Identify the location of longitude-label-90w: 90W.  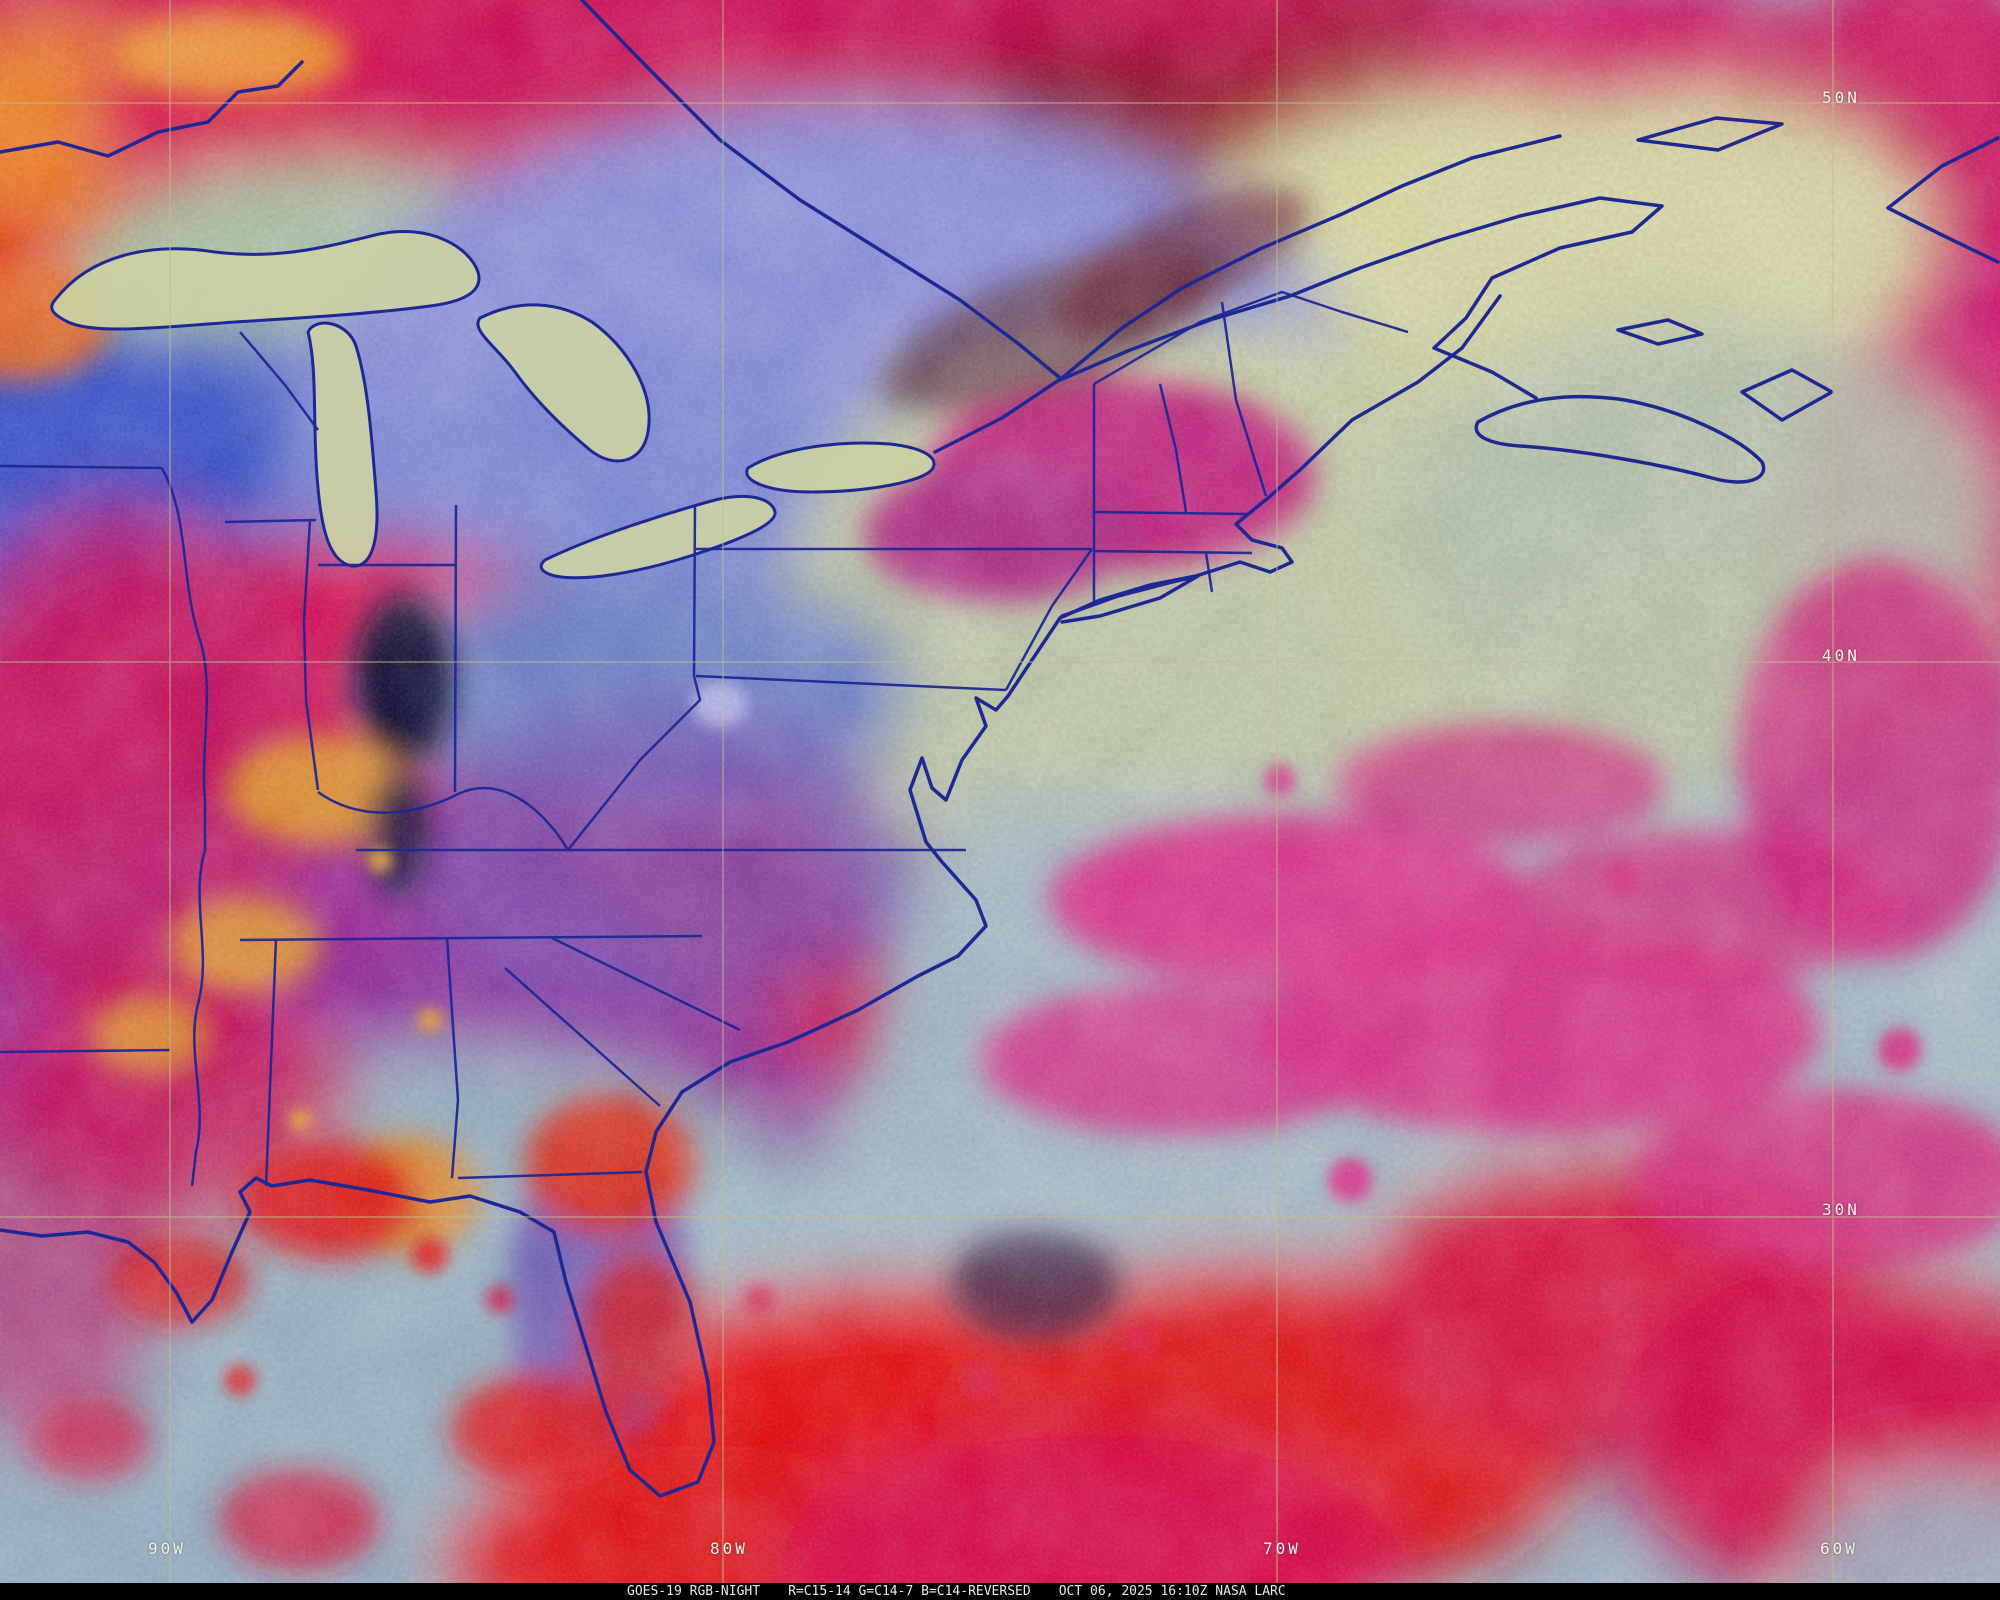
(167, 1548).